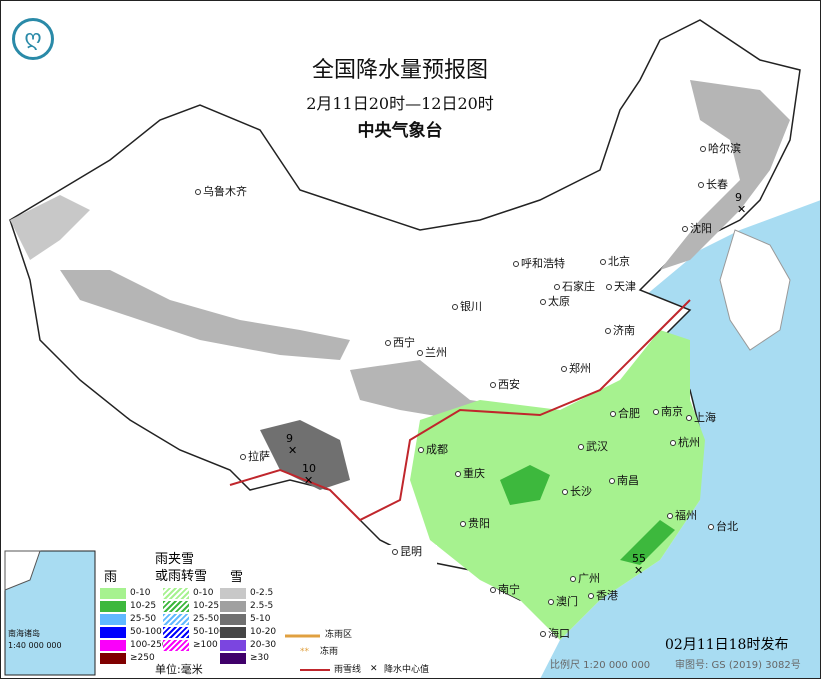  I want to click on snow-area-tibet, so click(305, 455).